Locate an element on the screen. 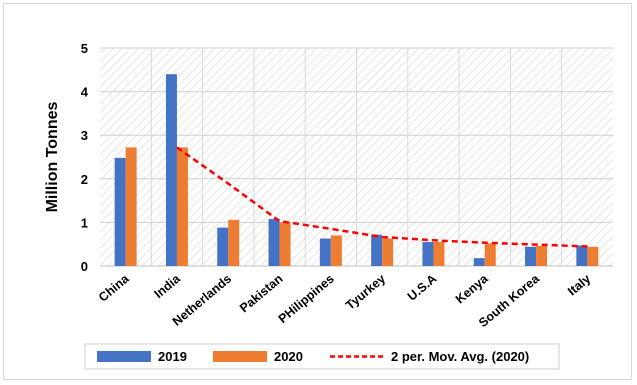  x-tick-label: Kenya is located at coordinates (472, 289).